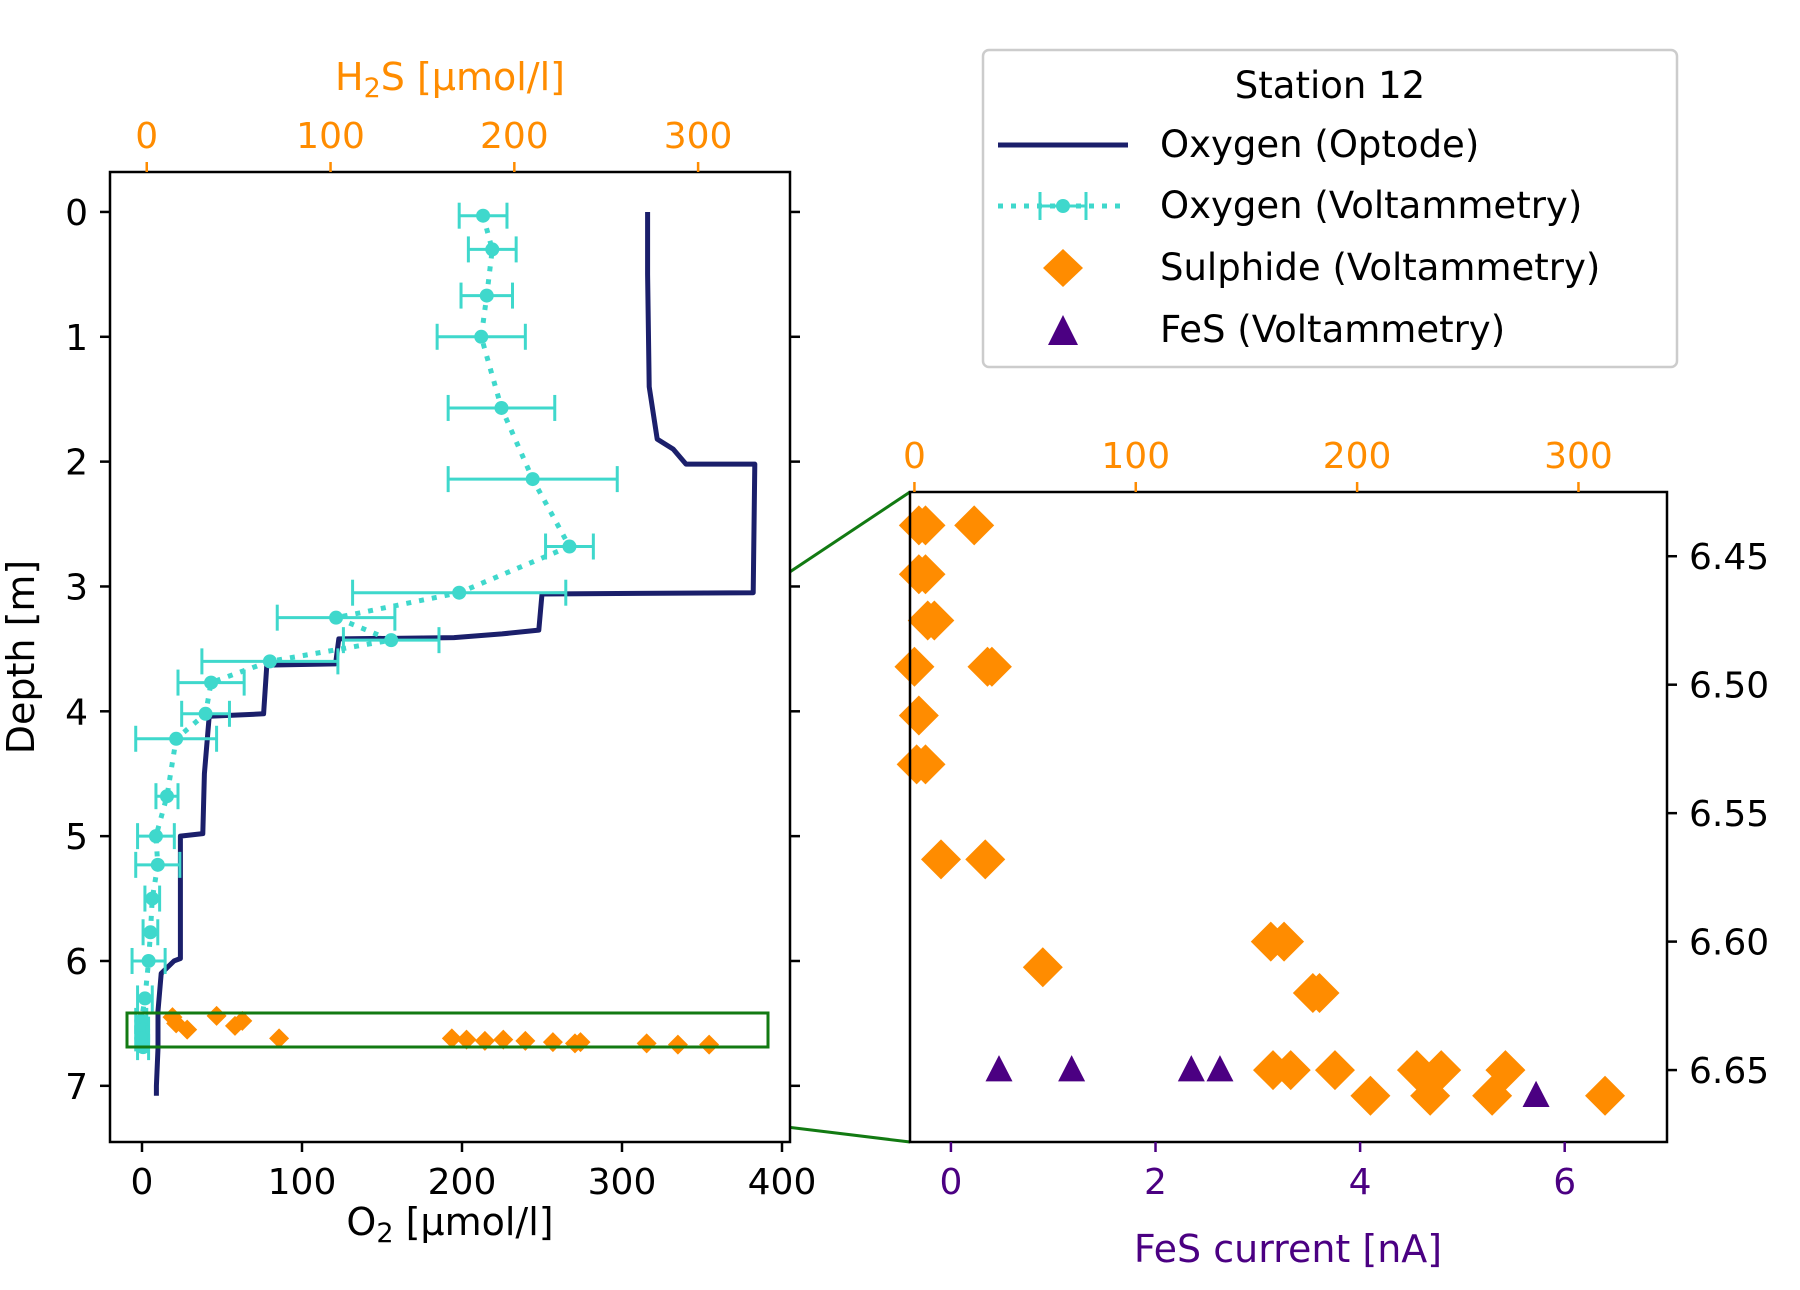 The image size is (1800, 1290). What do you see at coordinates (1380, 267) in the screenshot?
I see `legend-label-sulphide: Sulphide (Voltammetry)` at bounding box center [1380, 267].